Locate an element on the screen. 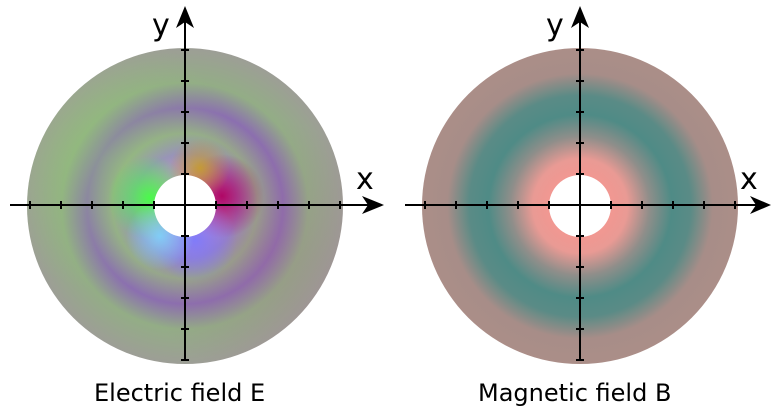 This screenshot has height=412, width=772. magnetic-y-axis-label: y is located at coordinates (555, 25).